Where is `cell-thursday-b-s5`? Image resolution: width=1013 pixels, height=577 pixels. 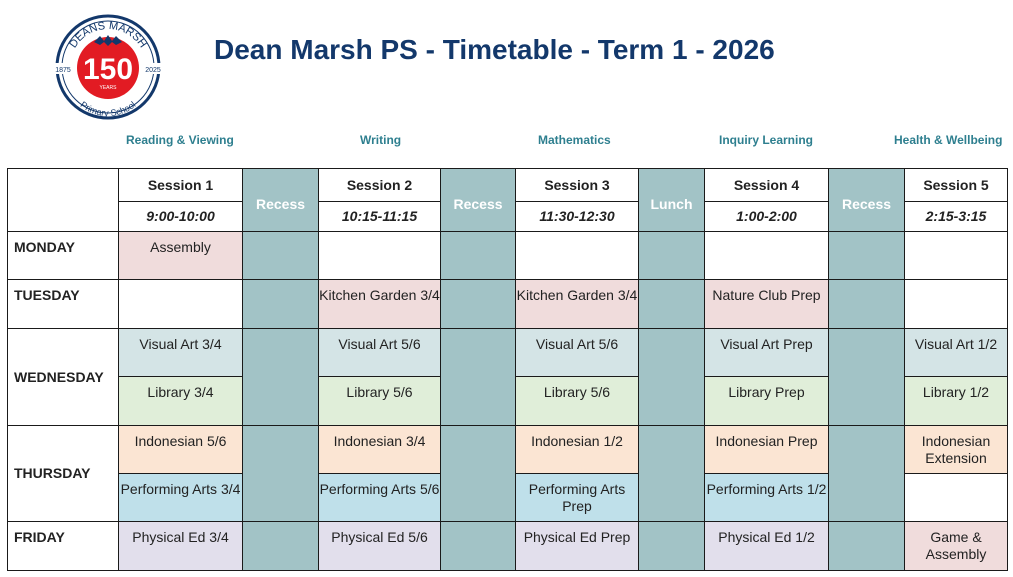
cell-thursday-b-s5 is located at coordinates (956, 497).